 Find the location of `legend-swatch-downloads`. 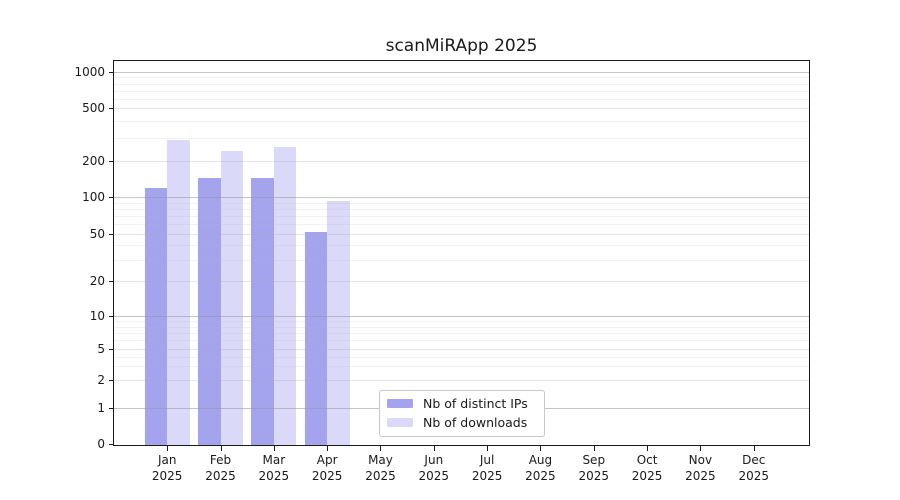

legend-swatch-downloads is located at coordinates (400, 422).